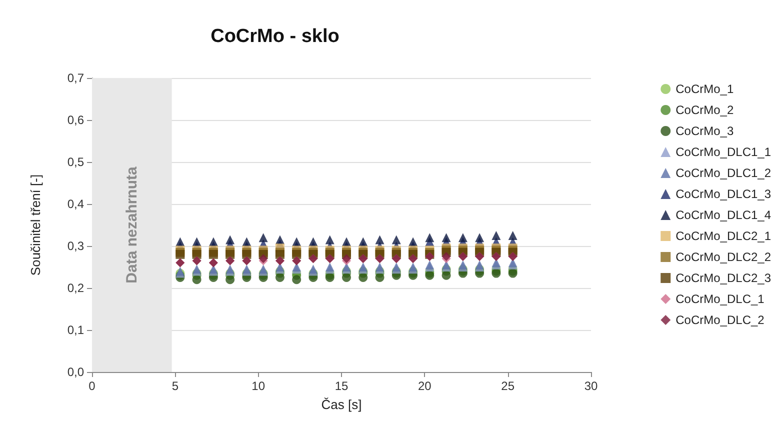 The image size is (784, 448). Describe the element at coordinates (724, 257) in the screenshot. I see `legend-label: CoCrMo_DLC2_2` at that location.